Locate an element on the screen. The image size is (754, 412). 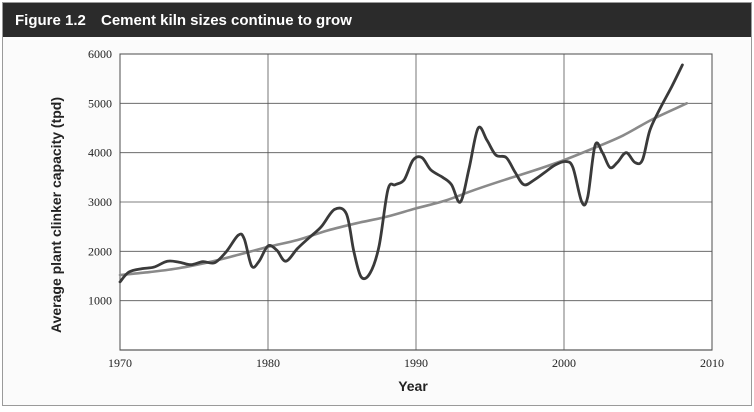
x-tick-label: 2000 is located at coordinates (564, 363).